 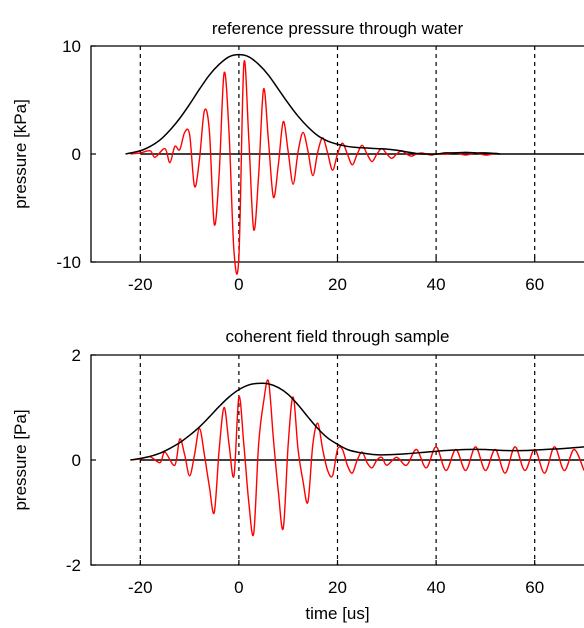 I want to click on y-axis-label: pressure [kPa], so click(x=20, y=154).